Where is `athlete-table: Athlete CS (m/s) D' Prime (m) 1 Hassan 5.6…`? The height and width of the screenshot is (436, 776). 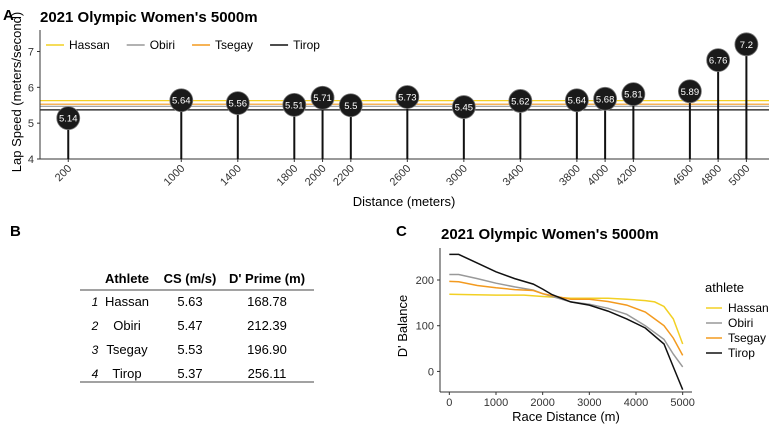
athlete-table: Athlete CS (m/s) D' Prime (m) 1 Hassan 5.6… is located at coordinates (197, 327).